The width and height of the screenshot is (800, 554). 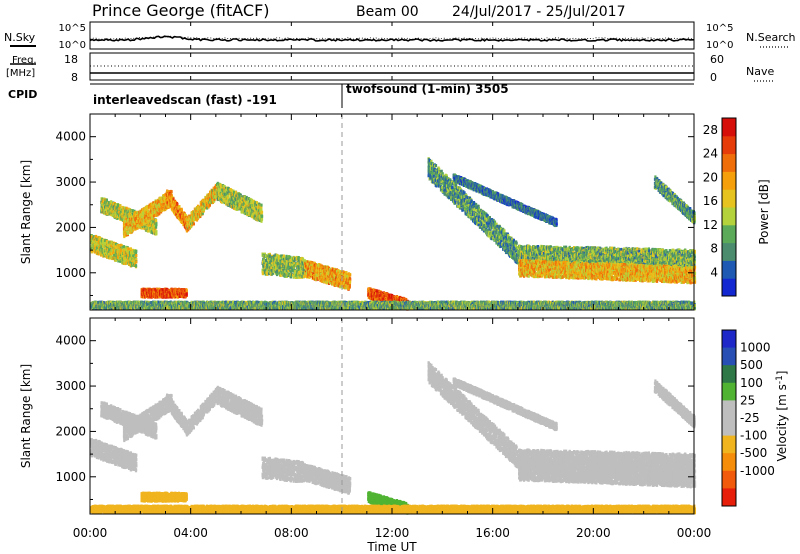 I want to click on nsearch-noise-trace, so click(x=392, y=37).